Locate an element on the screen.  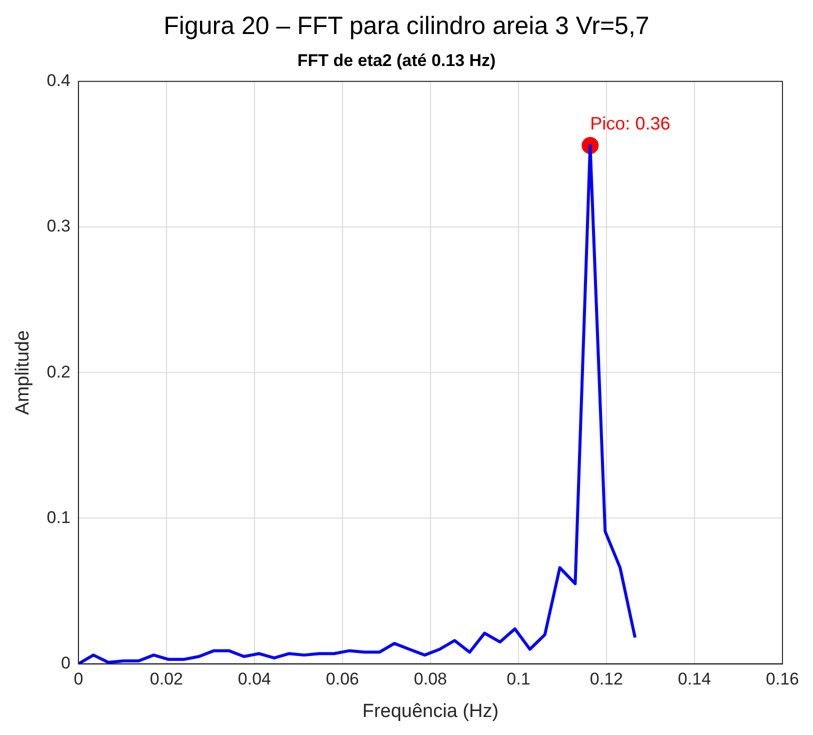
x-tick-label: 0.1 is located at coordinates (518, 679).